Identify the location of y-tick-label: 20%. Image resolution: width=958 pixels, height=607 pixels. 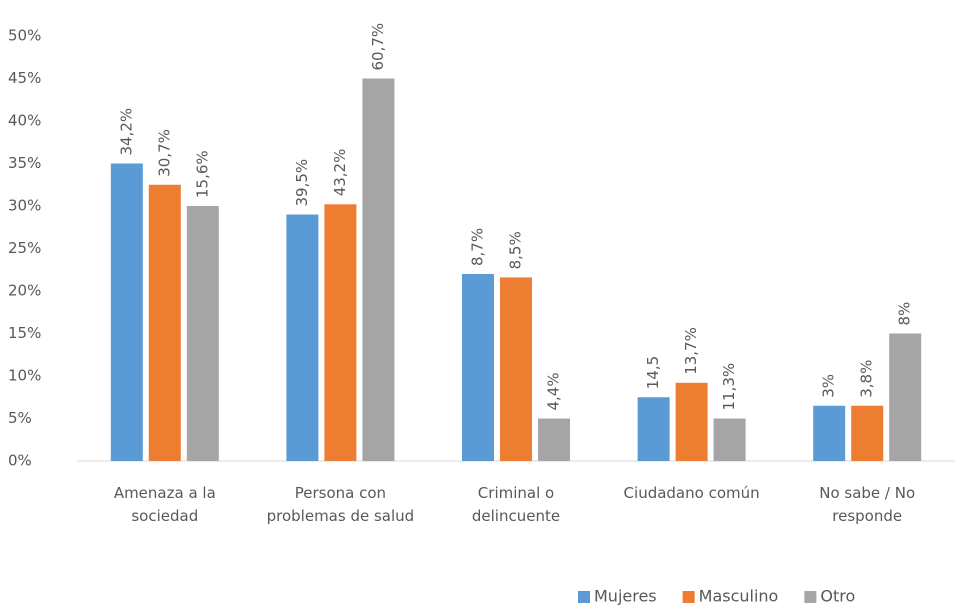
(24, 291).